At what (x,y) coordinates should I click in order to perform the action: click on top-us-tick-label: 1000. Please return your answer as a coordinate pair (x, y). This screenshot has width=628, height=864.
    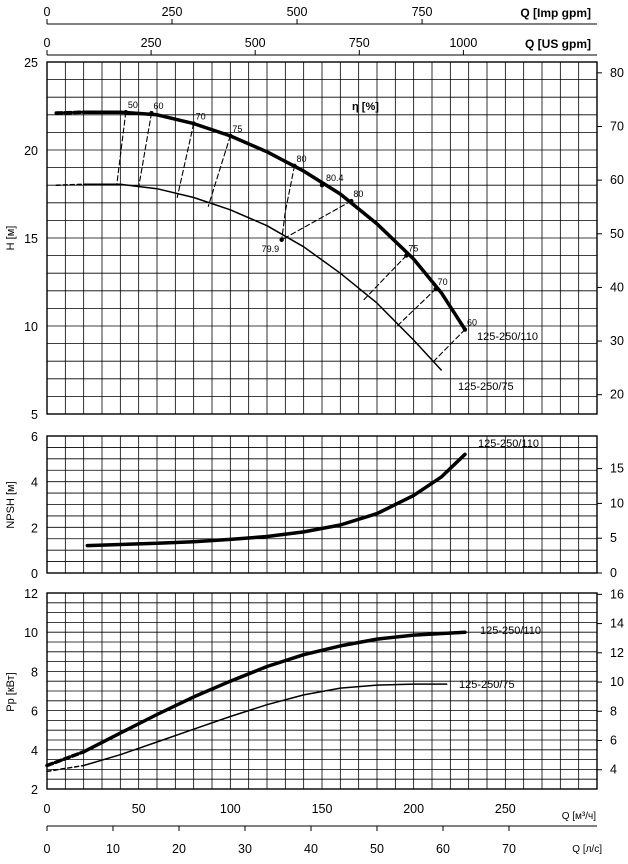
    Looking at the image, I should click on (463, 43).